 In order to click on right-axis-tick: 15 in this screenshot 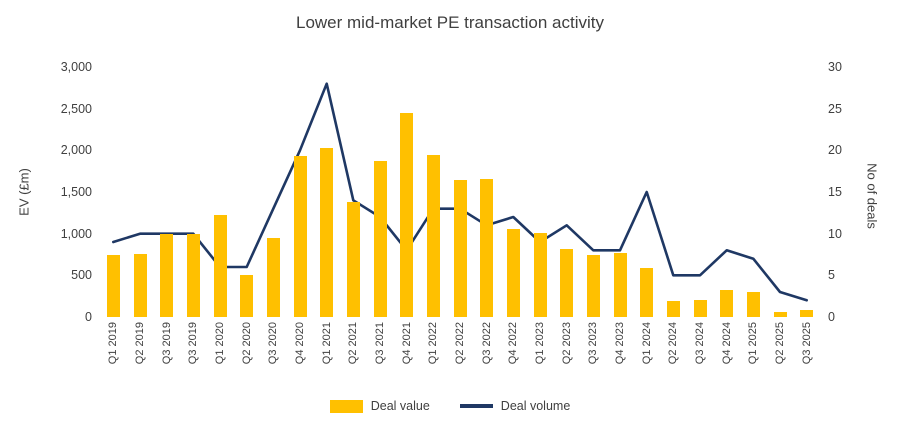, I will do `click(835, 192)`.